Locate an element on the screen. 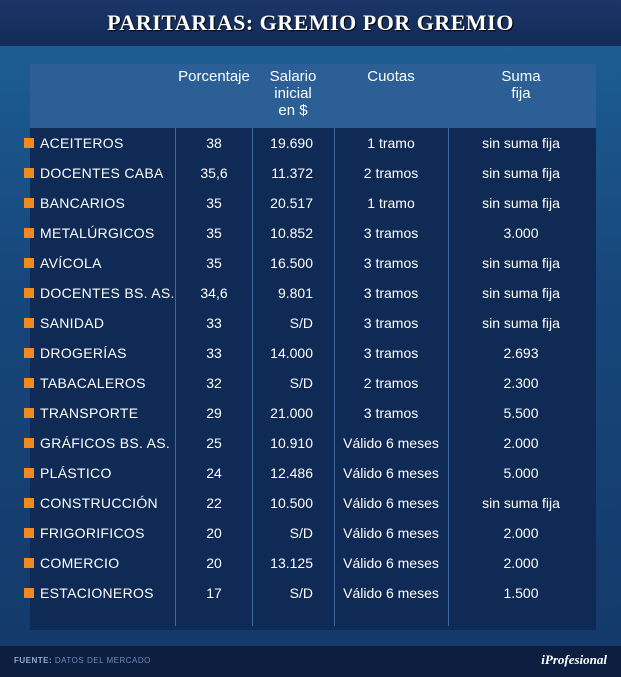 Image resolution: width=621 pixels, height=677 pixels. header-cuotas: Cuotas is located at coordinates (391, 76).